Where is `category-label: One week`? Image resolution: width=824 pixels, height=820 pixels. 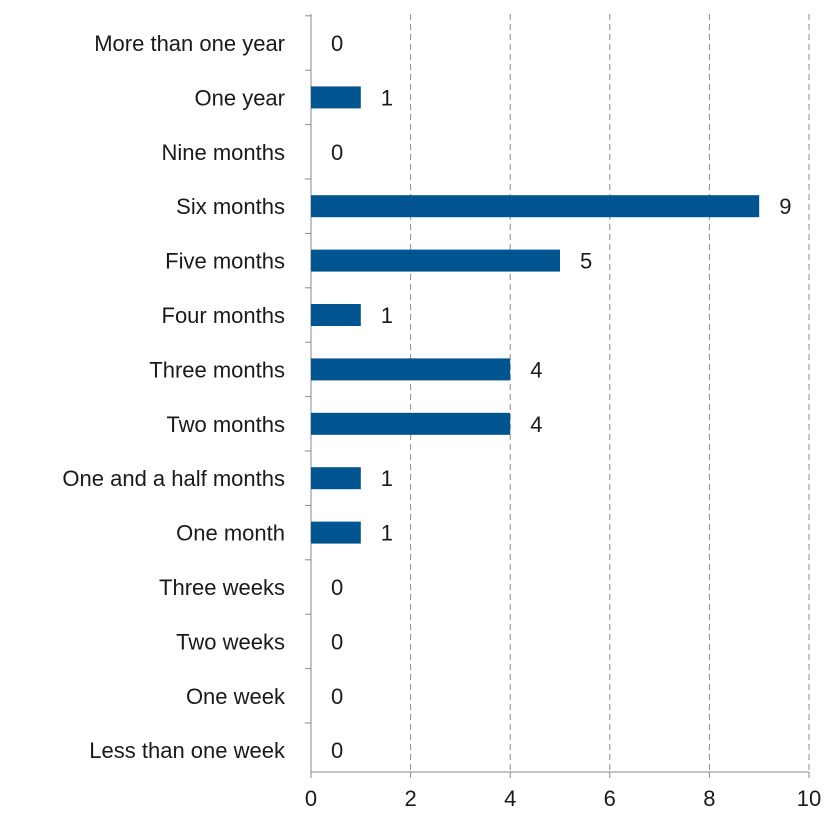 category-label: One week is located at coordinates (236, 696).